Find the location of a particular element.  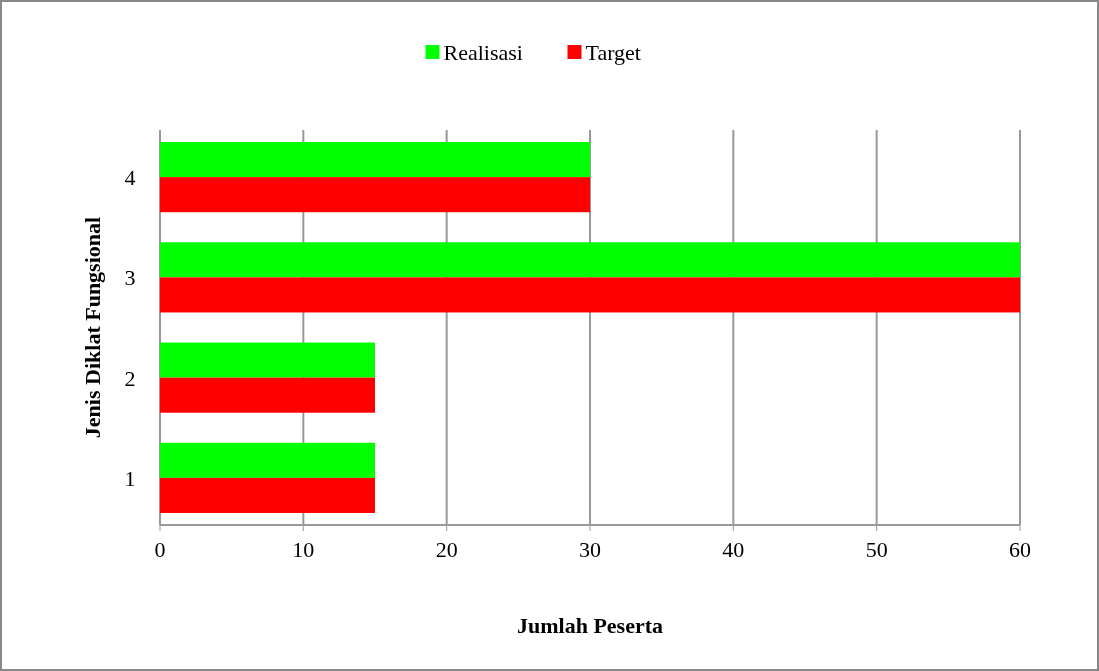

legend-label: Realisasi is located at coordinates (483, 52).